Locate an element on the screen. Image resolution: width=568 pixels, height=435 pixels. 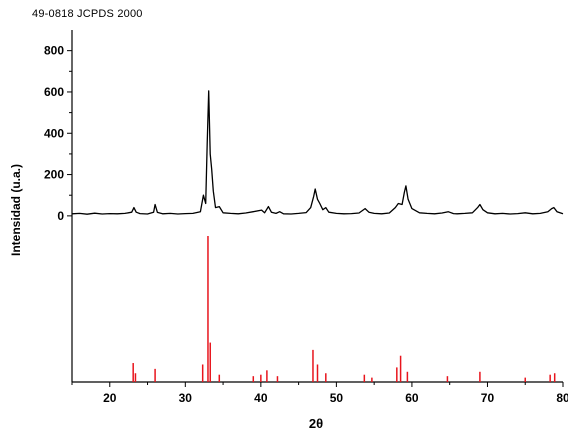
x-tick-label: 40 is located at coordinates (261, 398).